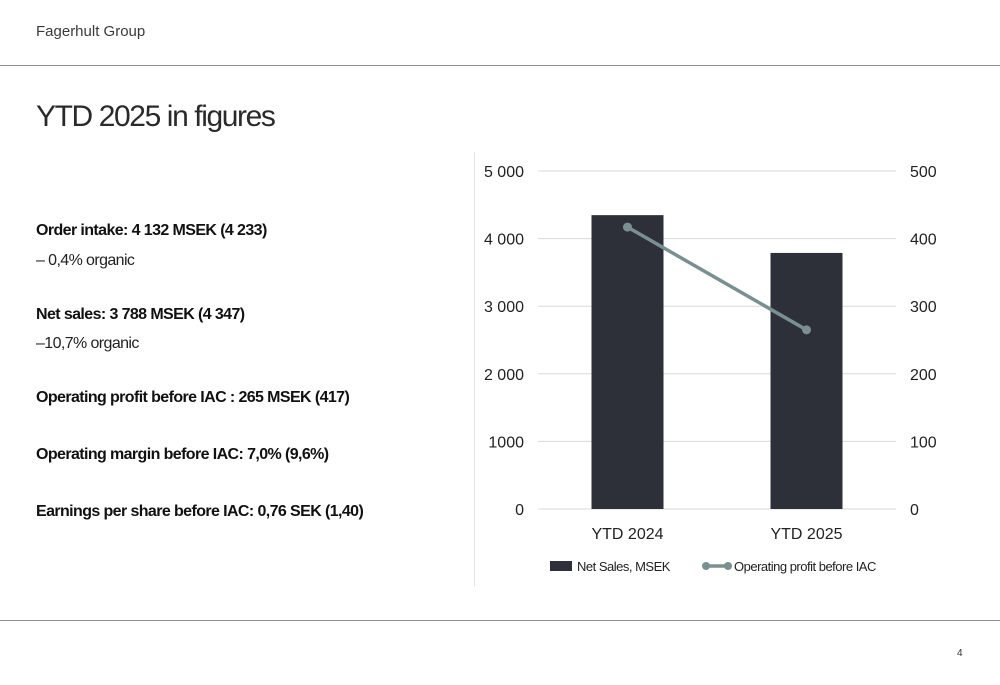  I want to click on legend-swatch-net-sales, so click(561, 566).